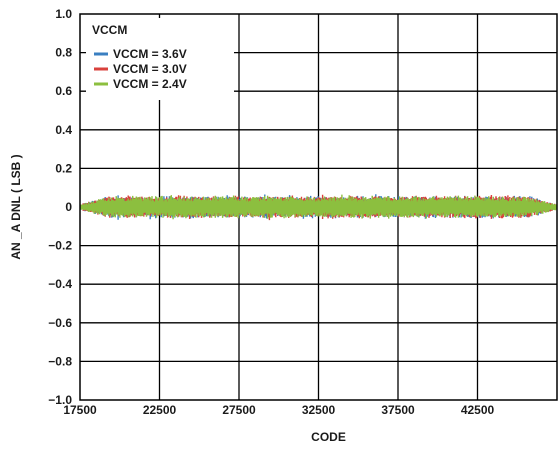 Image resolution: width=558 pixels, height=452 pixels. What do you see at coordinates (63, 168) in the screenshot?
I see `y-tick-label: 0.2` at bounding box center [63, 168].